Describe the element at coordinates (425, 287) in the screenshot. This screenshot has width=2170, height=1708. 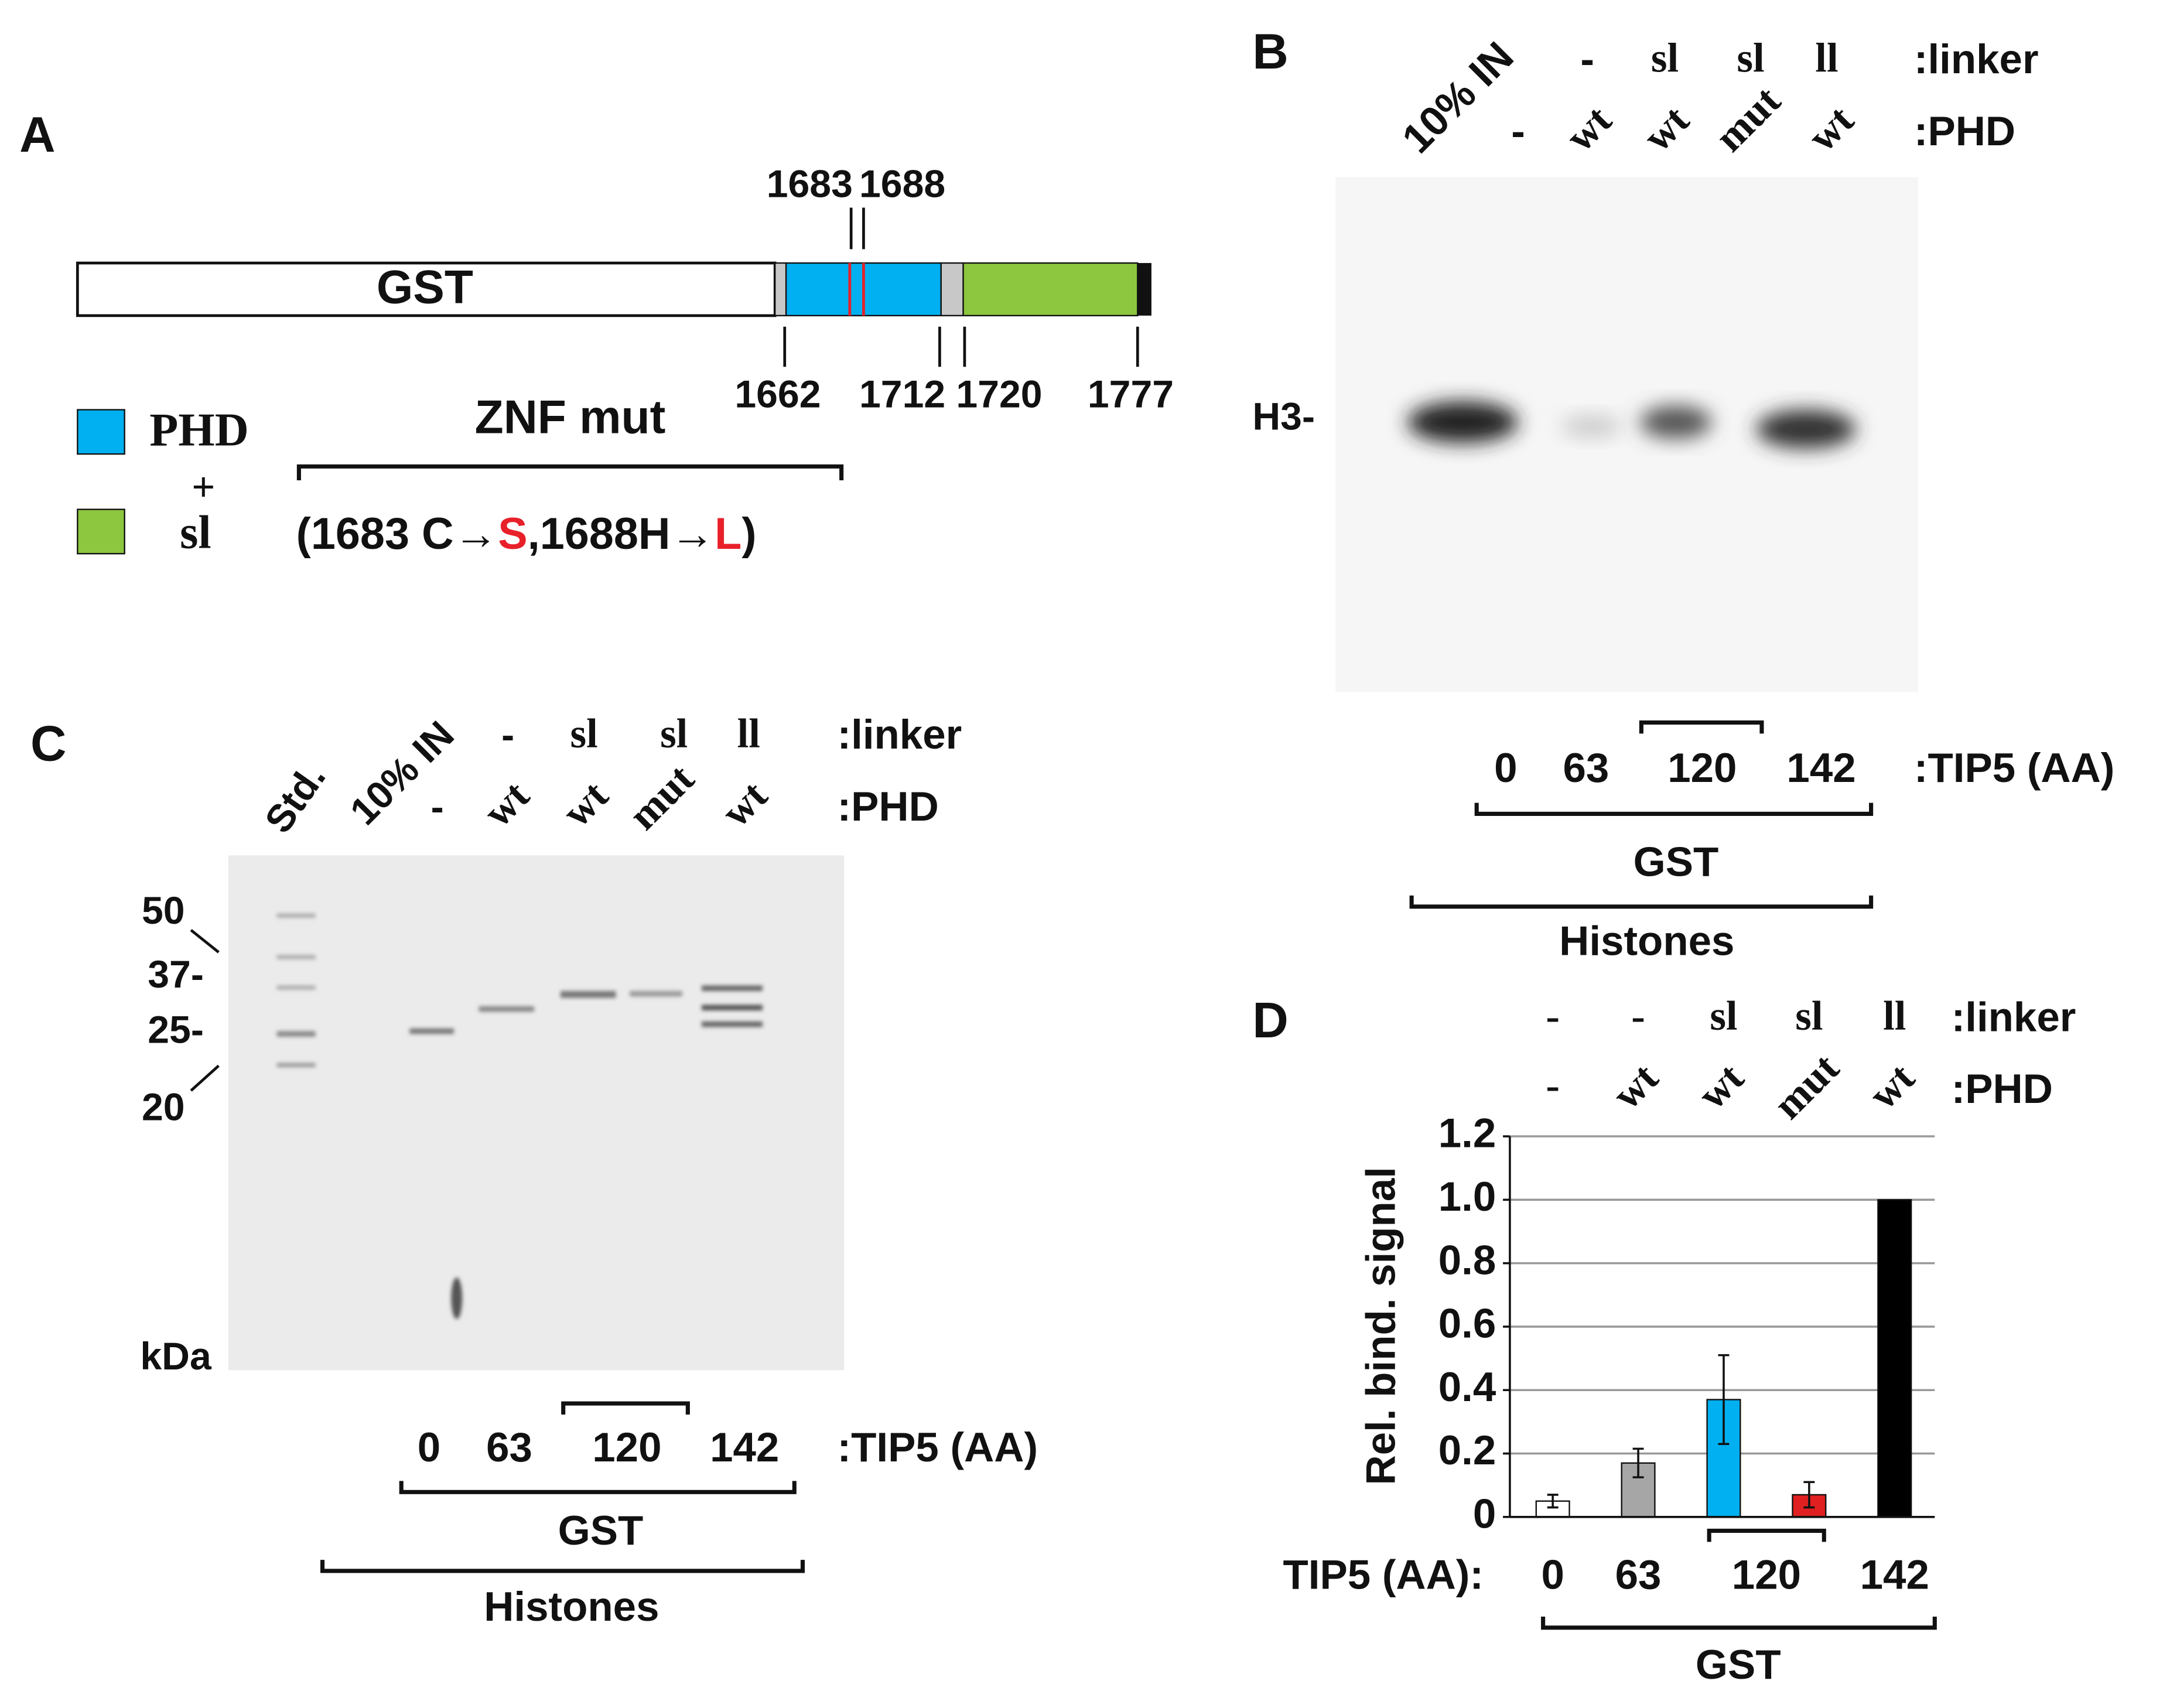
I see `domain-label: GST` at that location.